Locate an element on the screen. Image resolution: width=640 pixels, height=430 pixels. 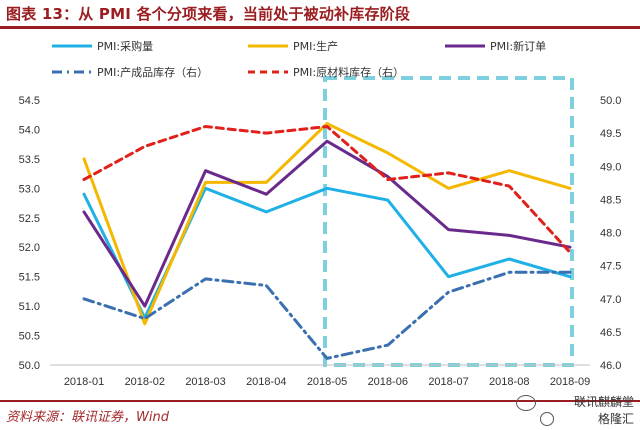
legend-label-2: PMI:生产 is located at coordinates (315, 46).